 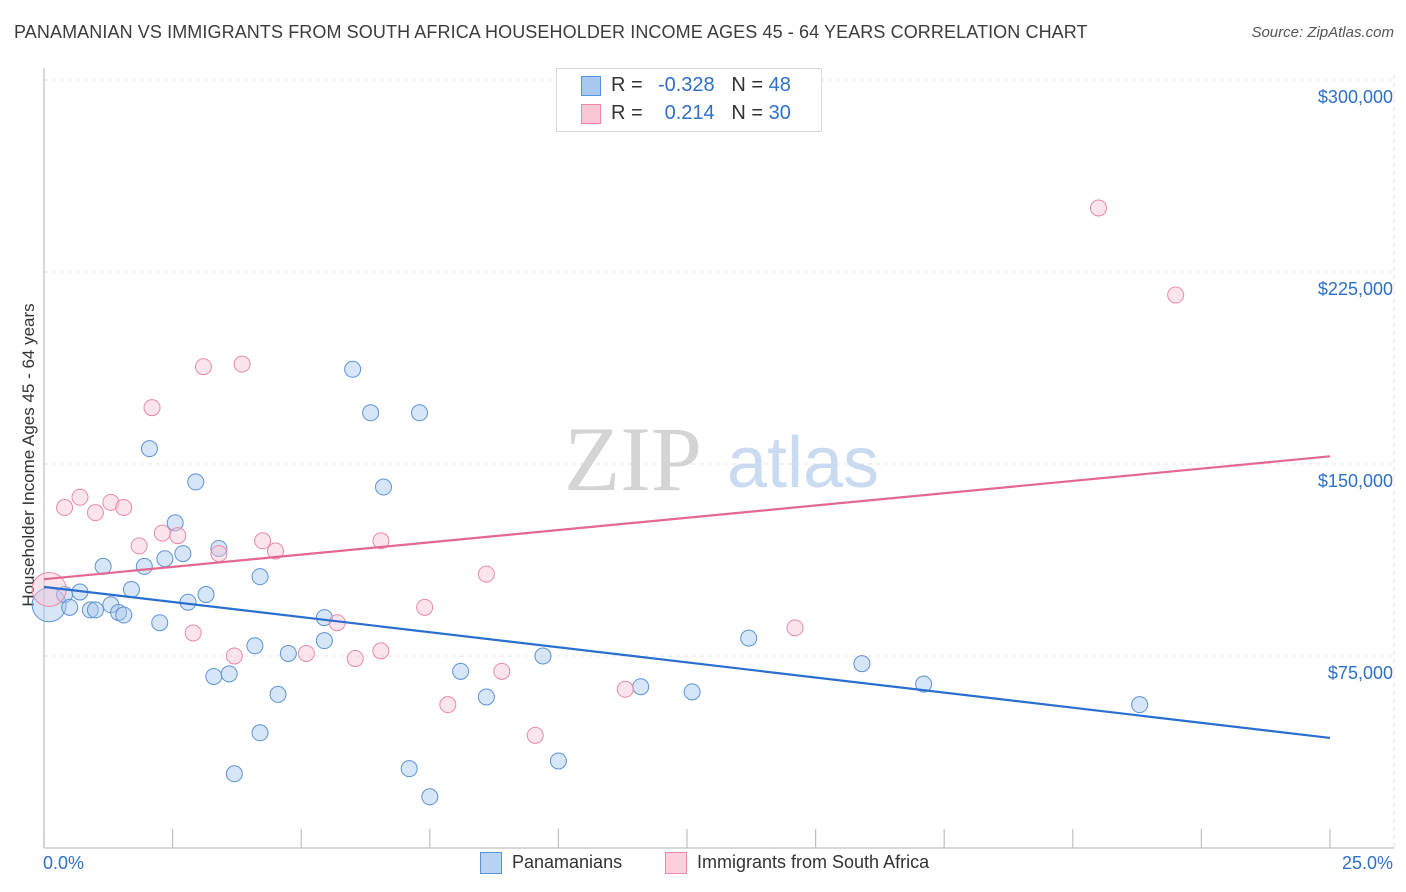 I want to click on trend-line-south-africa, so click(x=687, y=518).